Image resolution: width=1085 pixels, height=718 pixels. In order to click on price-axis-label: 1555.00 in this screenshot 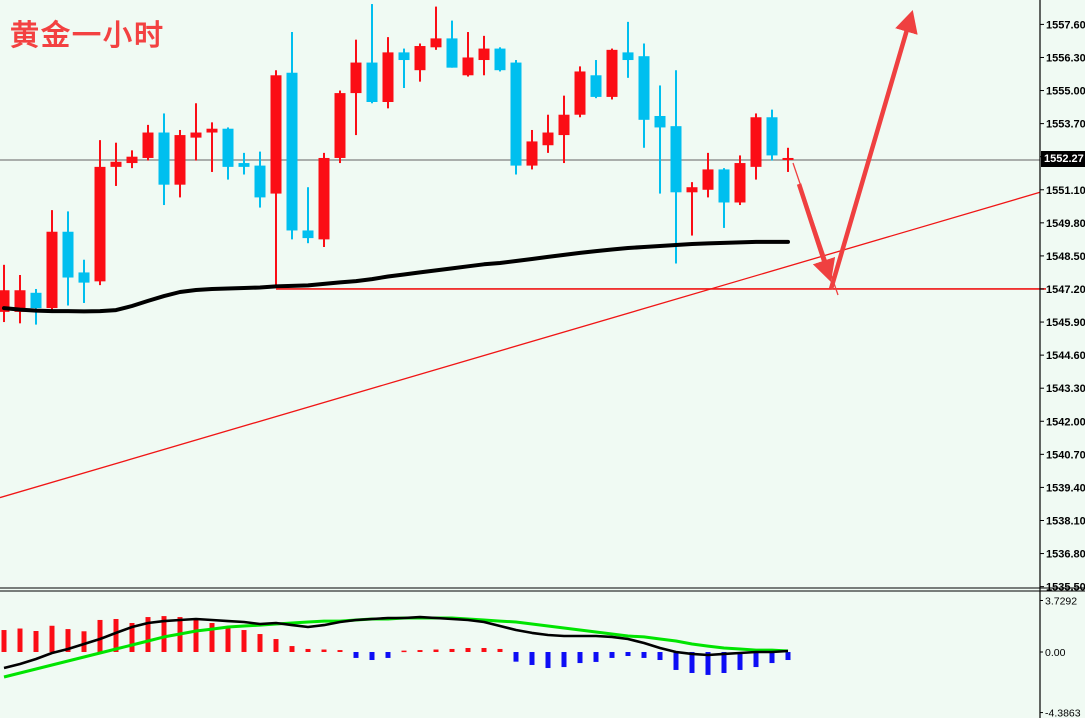, I will do `click(1065, 92)`.